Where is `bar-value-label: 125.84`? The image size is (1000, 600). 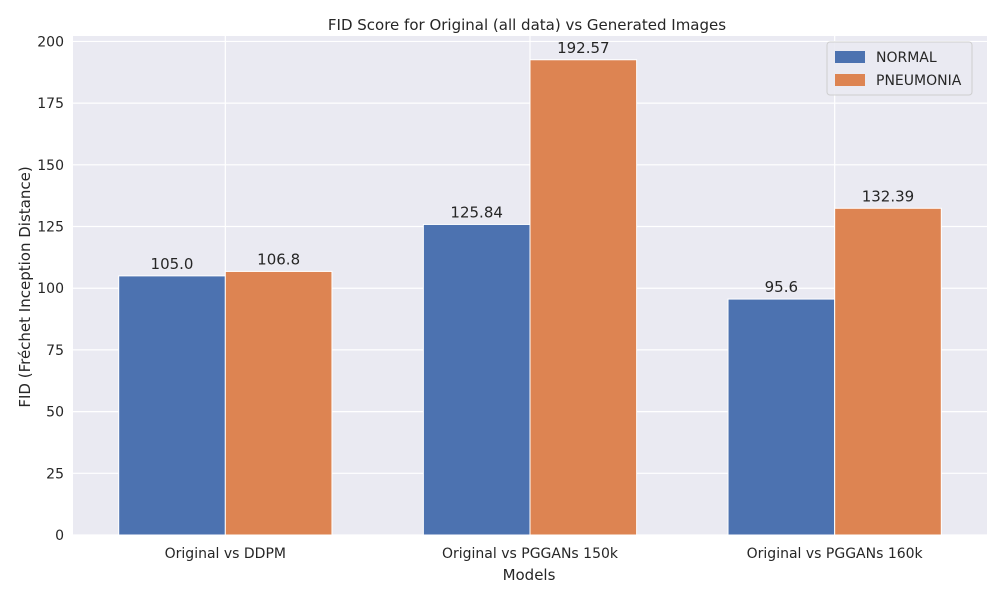
bar-value-label: 125.84 is located at coordinates (476, 212).